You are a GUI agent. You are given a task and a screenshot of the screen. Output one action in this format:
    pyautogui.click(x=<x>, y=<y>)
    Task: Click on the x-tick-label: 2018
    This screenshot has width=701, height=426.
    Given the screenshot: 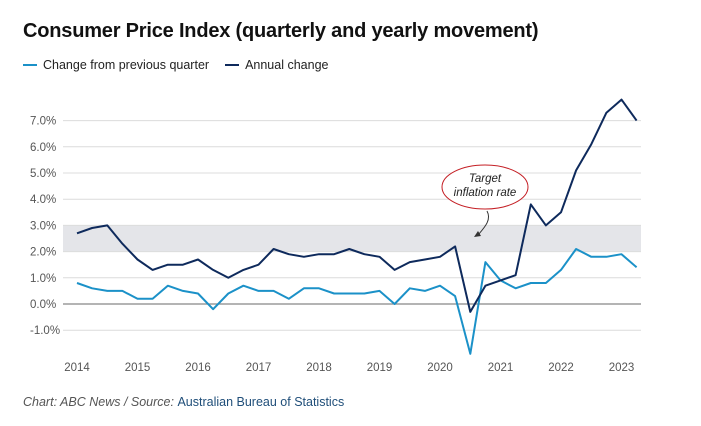 What is the action you would take?
    pyautogui.click(x=319, y=368)
    